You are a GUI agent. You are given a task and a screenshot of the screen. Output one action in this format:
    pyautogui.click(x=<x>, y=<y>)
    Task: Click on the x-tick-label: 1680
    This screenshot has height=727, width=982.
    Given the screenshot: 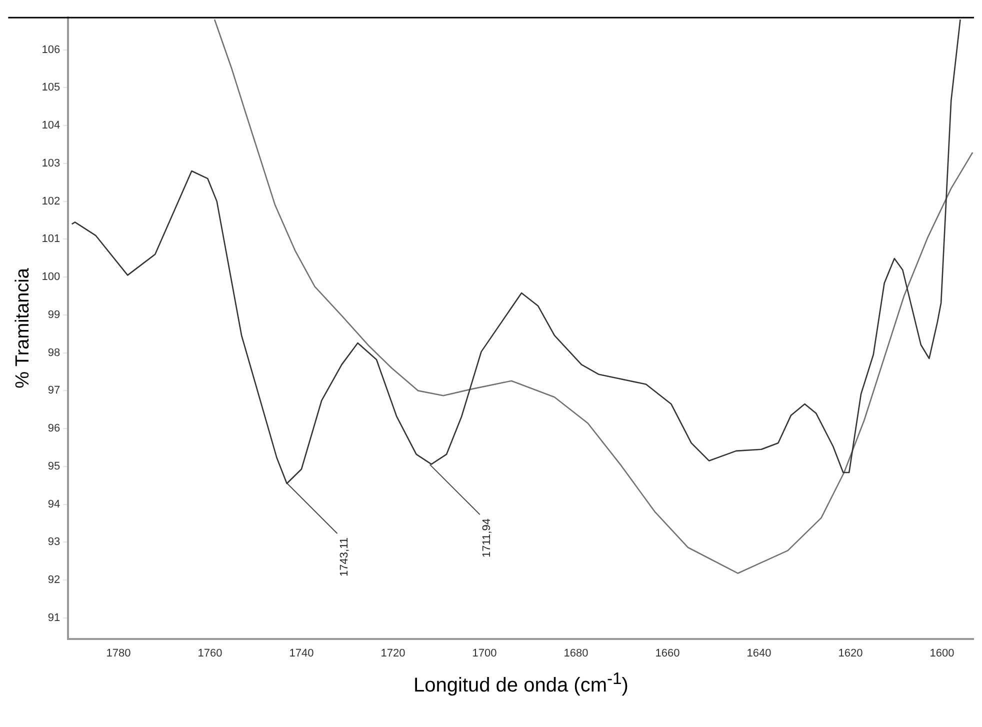 What is the action you would take?
    pyautogui.click(x=576, y=653)
    